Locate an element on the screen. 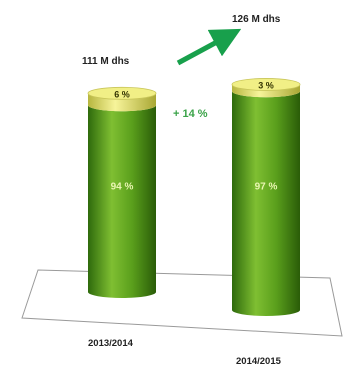 The width and height of the screenshot is (355, 371). total-label-2014/2015: 126 M dhs is located at coordinates (256, 19).